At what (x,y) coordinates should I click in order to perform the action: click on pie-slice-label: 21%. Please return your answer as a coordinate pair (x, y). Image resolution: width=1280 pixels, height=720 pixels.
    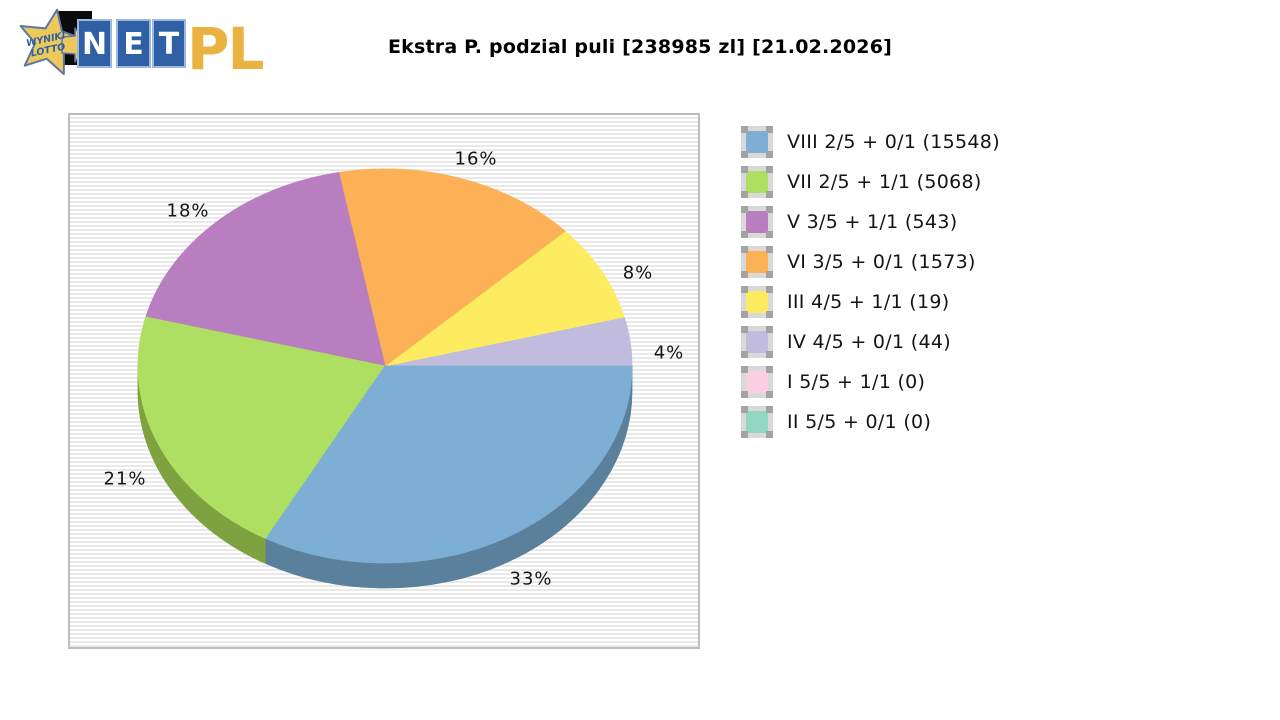
    Looking at the image, I should click on (125, 479).